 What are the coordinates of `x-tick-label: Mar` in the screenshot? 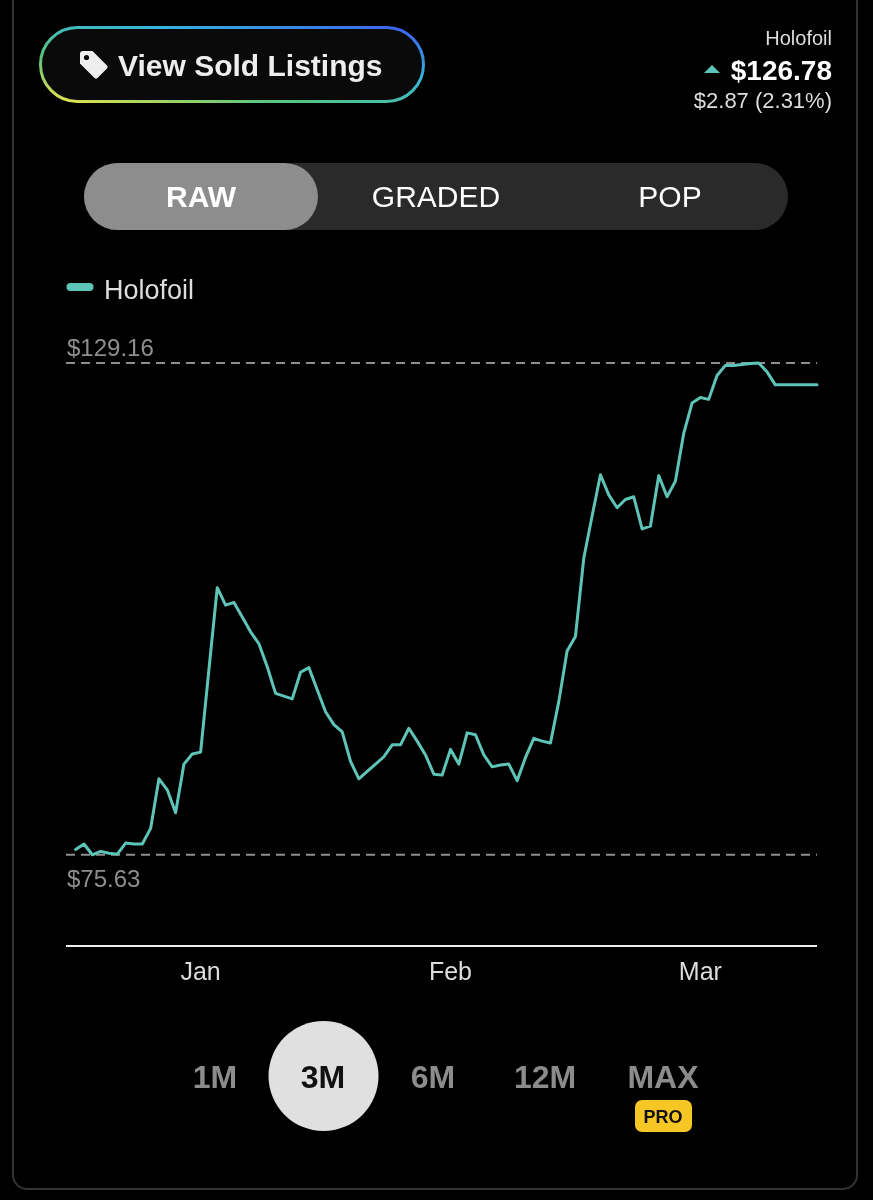 It's located at (700, 971).